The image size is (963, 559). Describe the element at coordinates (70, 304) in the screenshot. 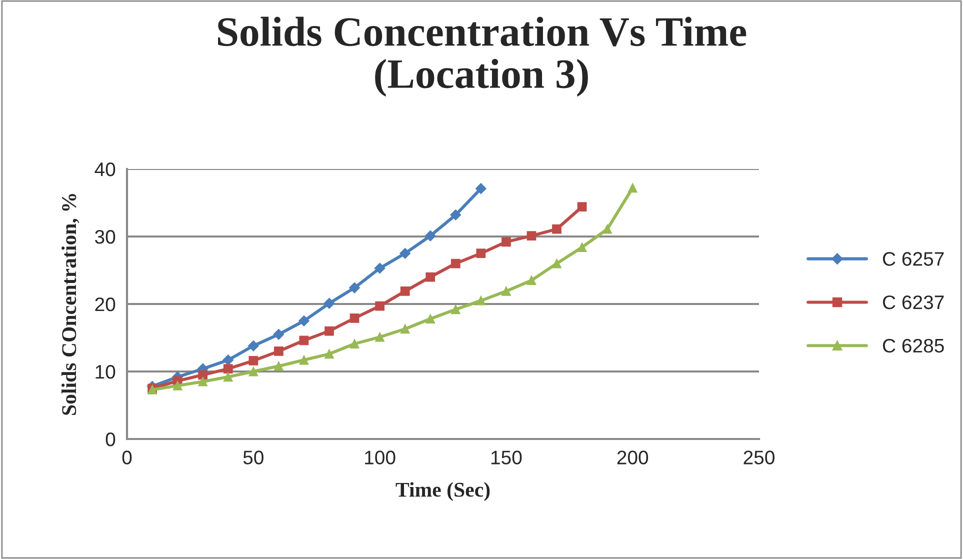

I see `y-axis-title: Solids COncentration, %` at that location.